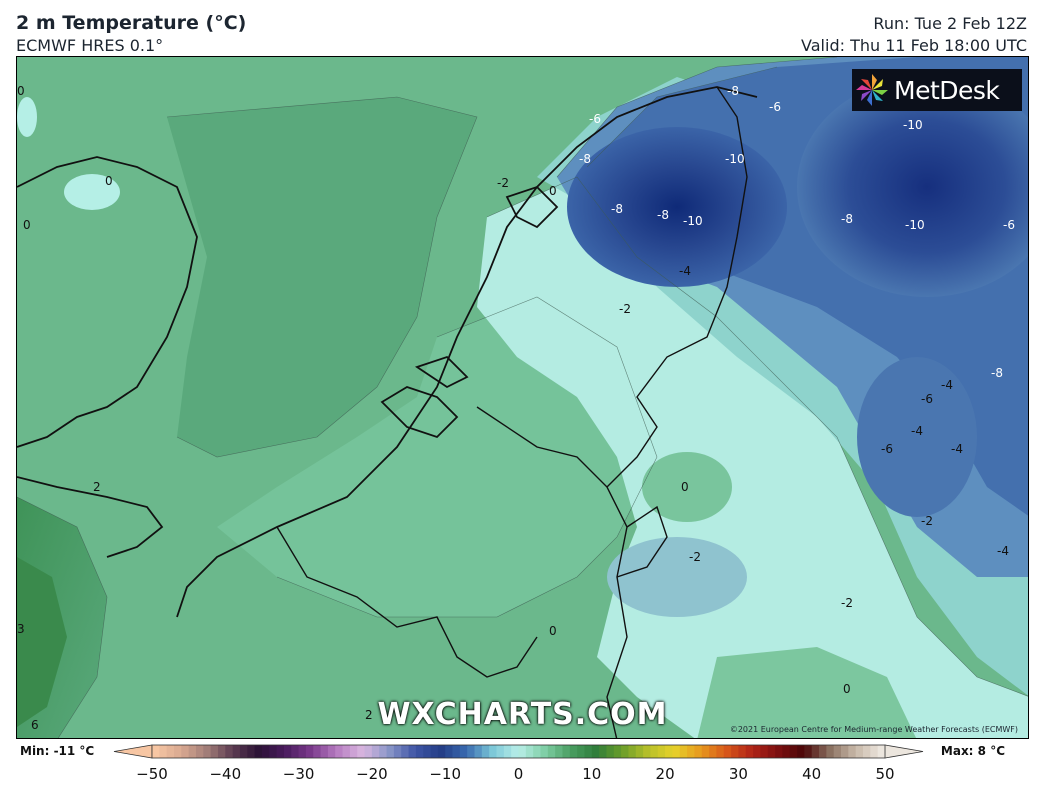 This screenshot has width=1045, height=800. What do you see at coordinates (947, 90) in the screenshot?
I see `logo-text: MetDesk` at bounding box center [947, 90].